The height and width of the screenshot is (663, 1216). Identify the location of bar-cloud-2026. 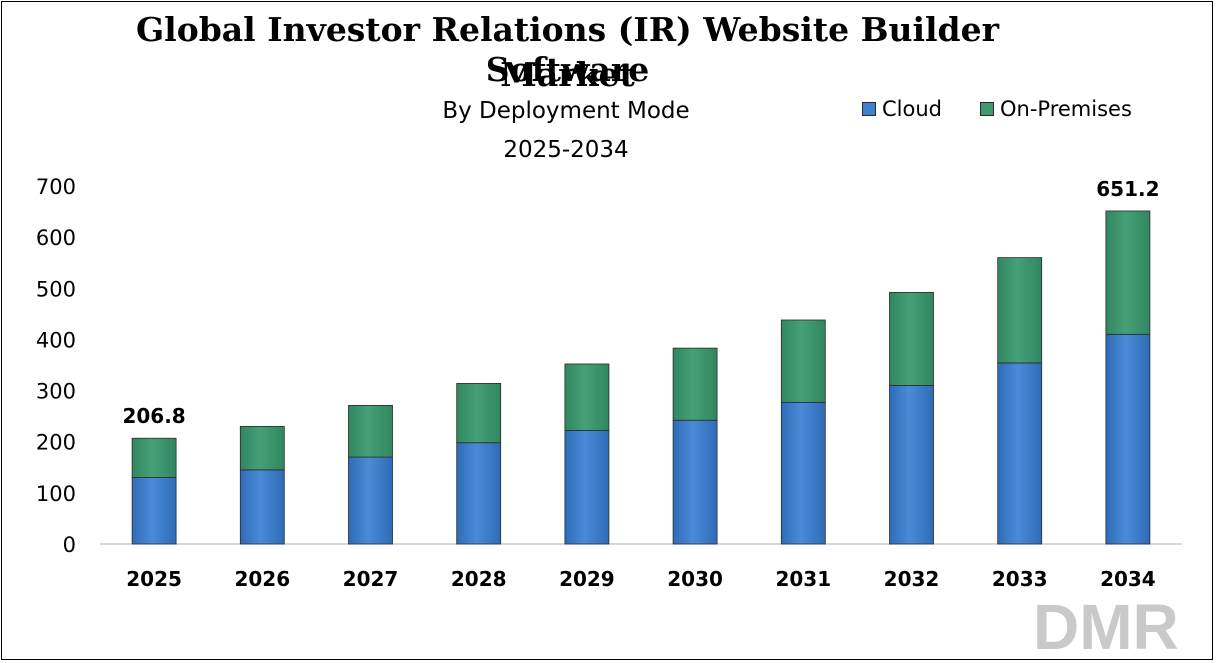
(262, 507).